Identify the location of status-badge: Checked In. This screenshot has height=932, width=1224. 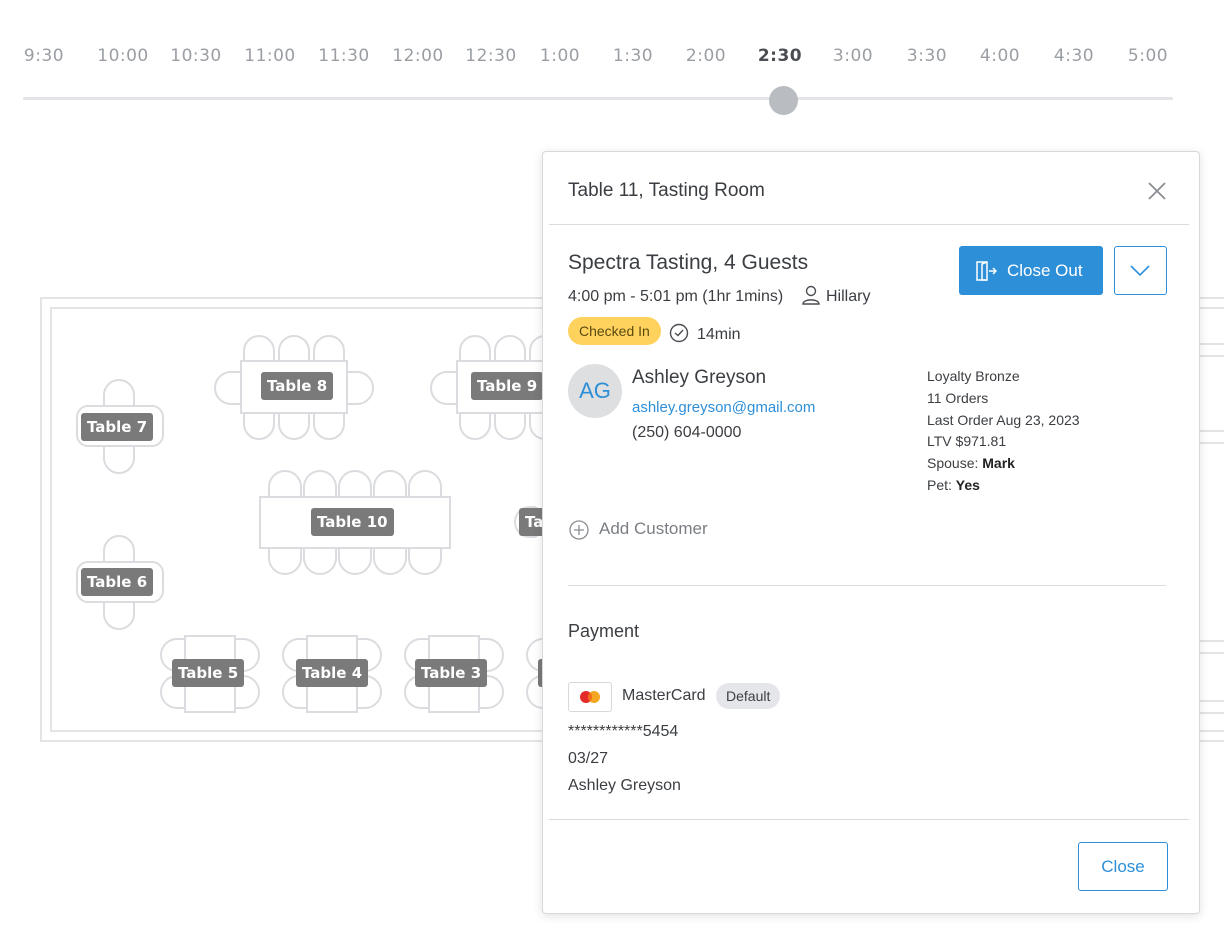
(614, 331).